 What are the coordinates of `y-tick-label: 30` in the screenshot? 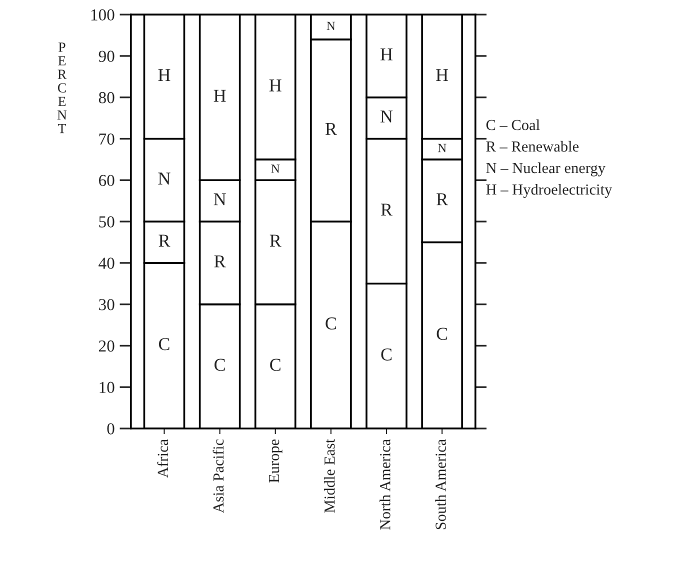 It's located at (106, 304).